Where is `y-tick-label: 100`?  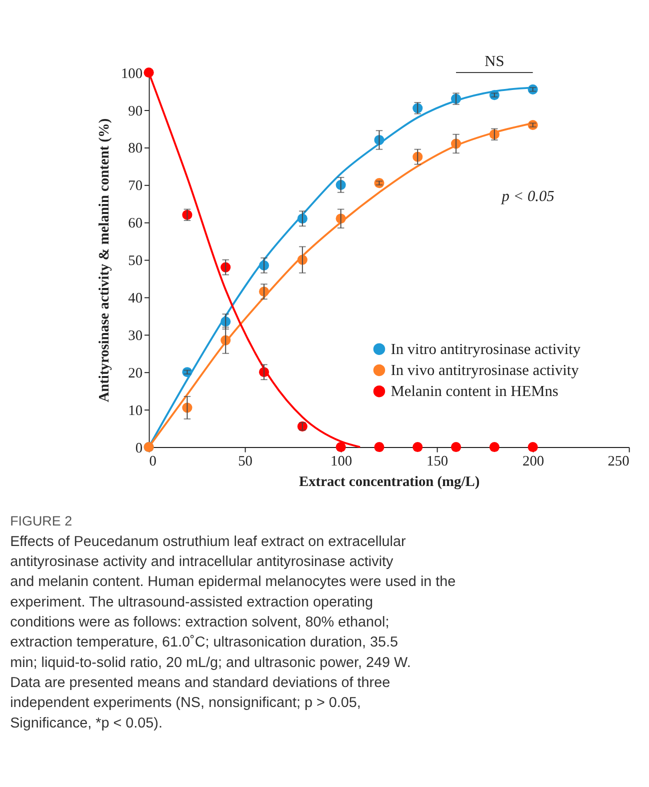 y-tick-label: 100 is located at coordinates (131, 74).